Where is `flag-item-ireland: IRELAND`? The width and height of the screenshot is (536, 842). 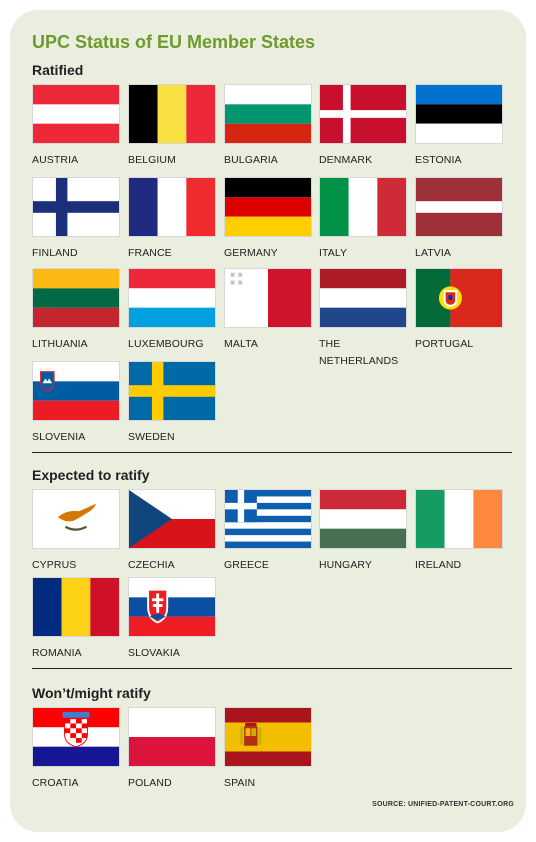 flag-item-ireland: IRELAND is located at coordinates (459, 531).